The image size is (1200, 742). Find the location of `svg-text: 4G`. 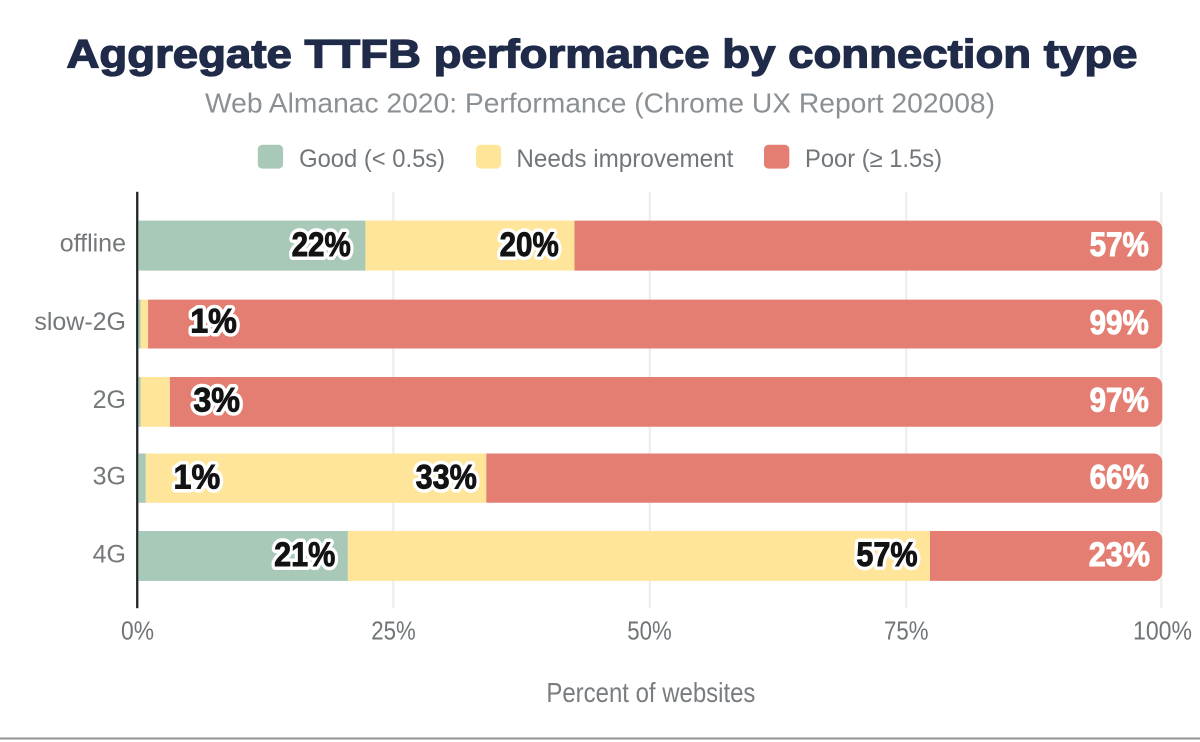

svg-text: 4G is located at coordinates (109, 554).